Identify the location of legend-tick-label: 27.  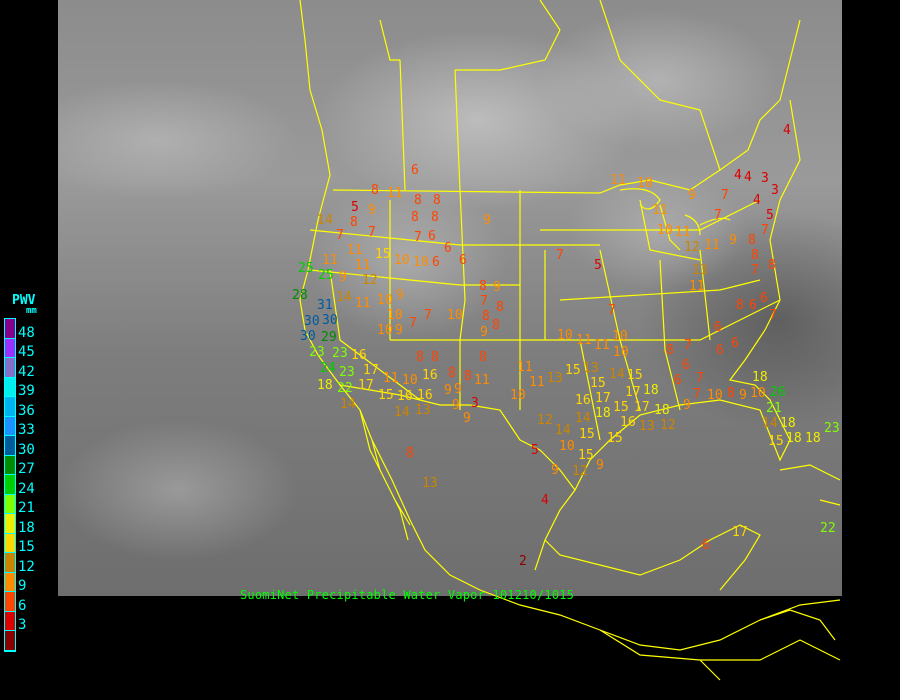
(26, 469).